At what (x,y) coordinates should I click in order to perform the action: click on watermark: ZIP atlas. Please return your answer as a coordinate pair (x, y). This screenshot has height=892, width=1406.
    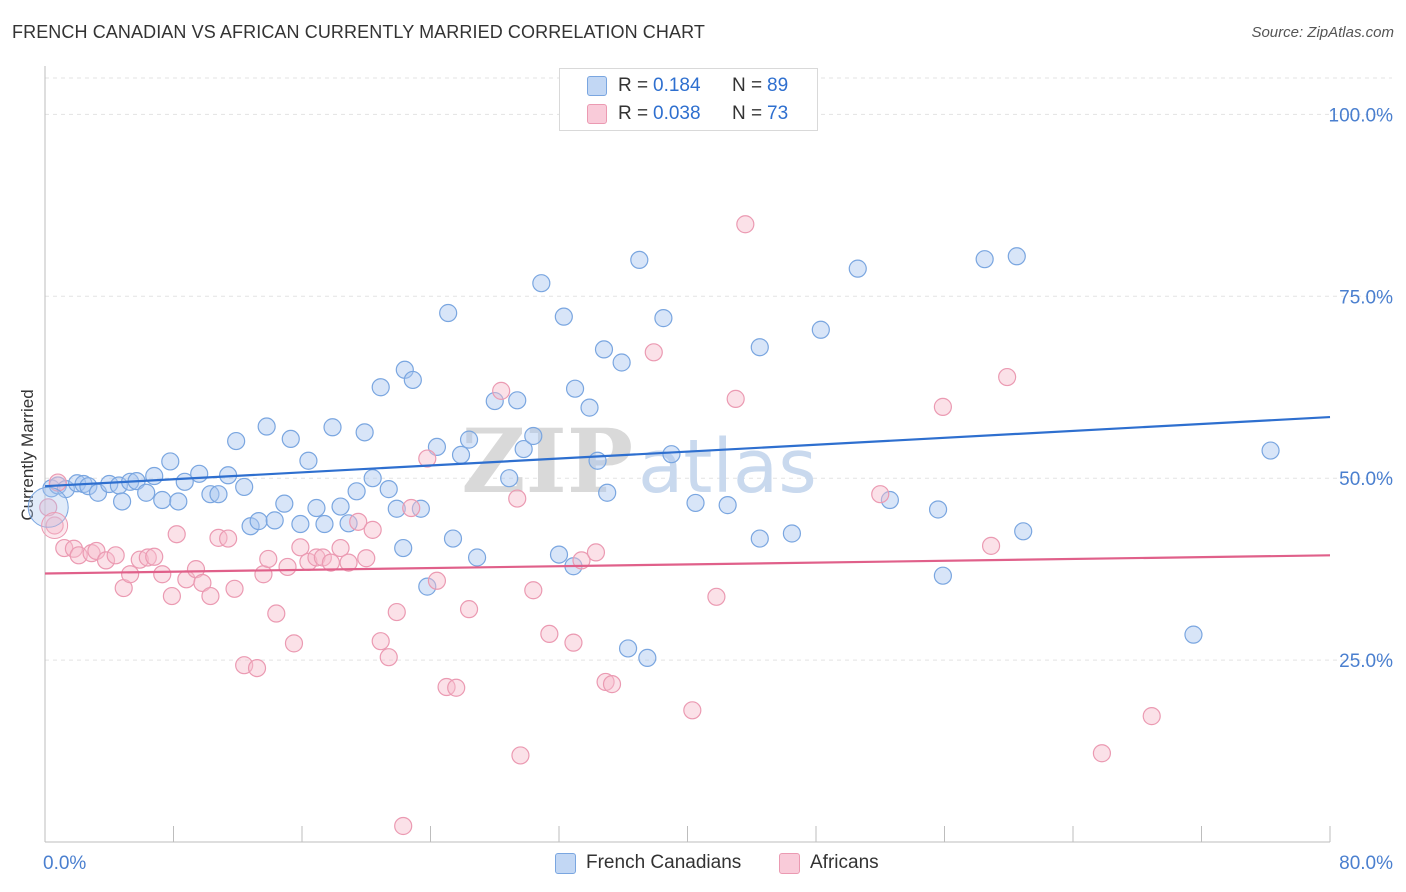
    Looking at the image, I should click on (638, 461).